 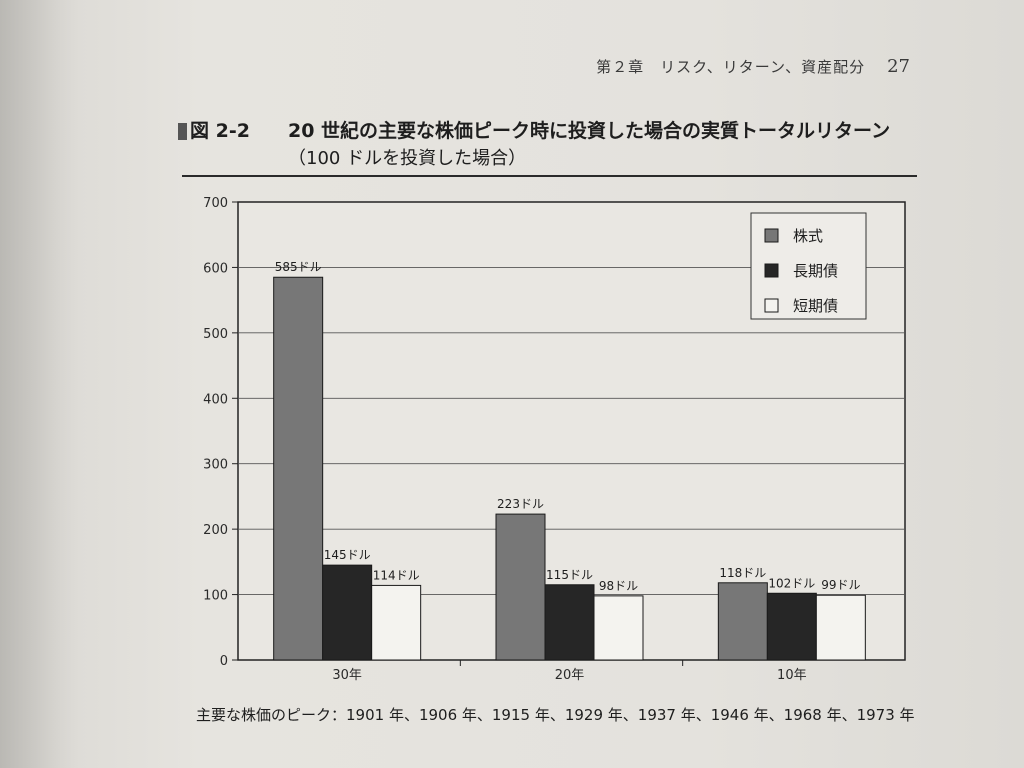 I want to click on figure-label: 図 2-2, so click(x=233, y=131).